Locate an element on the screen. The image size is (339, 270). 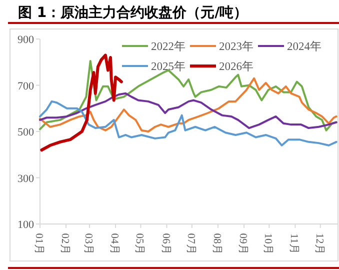
chart-title: 图 1：原油主力合约收盘价（元/吨） is located at coordinates (133, 12).